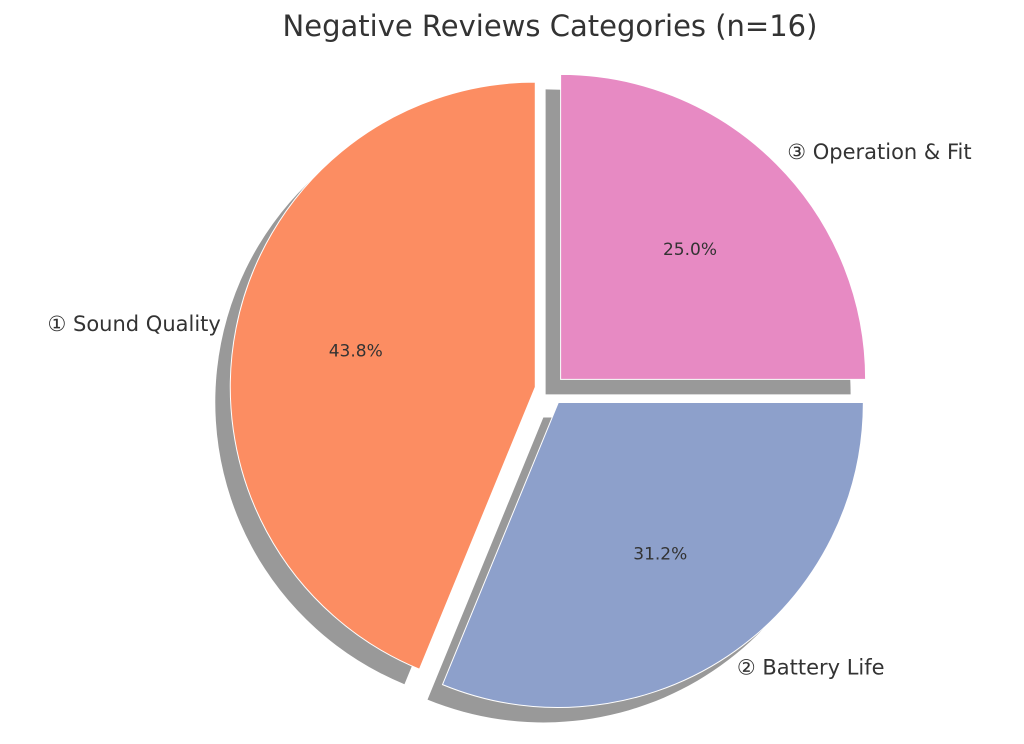  I want to click on category-label: ① Sound Quality, so click(134, 324).